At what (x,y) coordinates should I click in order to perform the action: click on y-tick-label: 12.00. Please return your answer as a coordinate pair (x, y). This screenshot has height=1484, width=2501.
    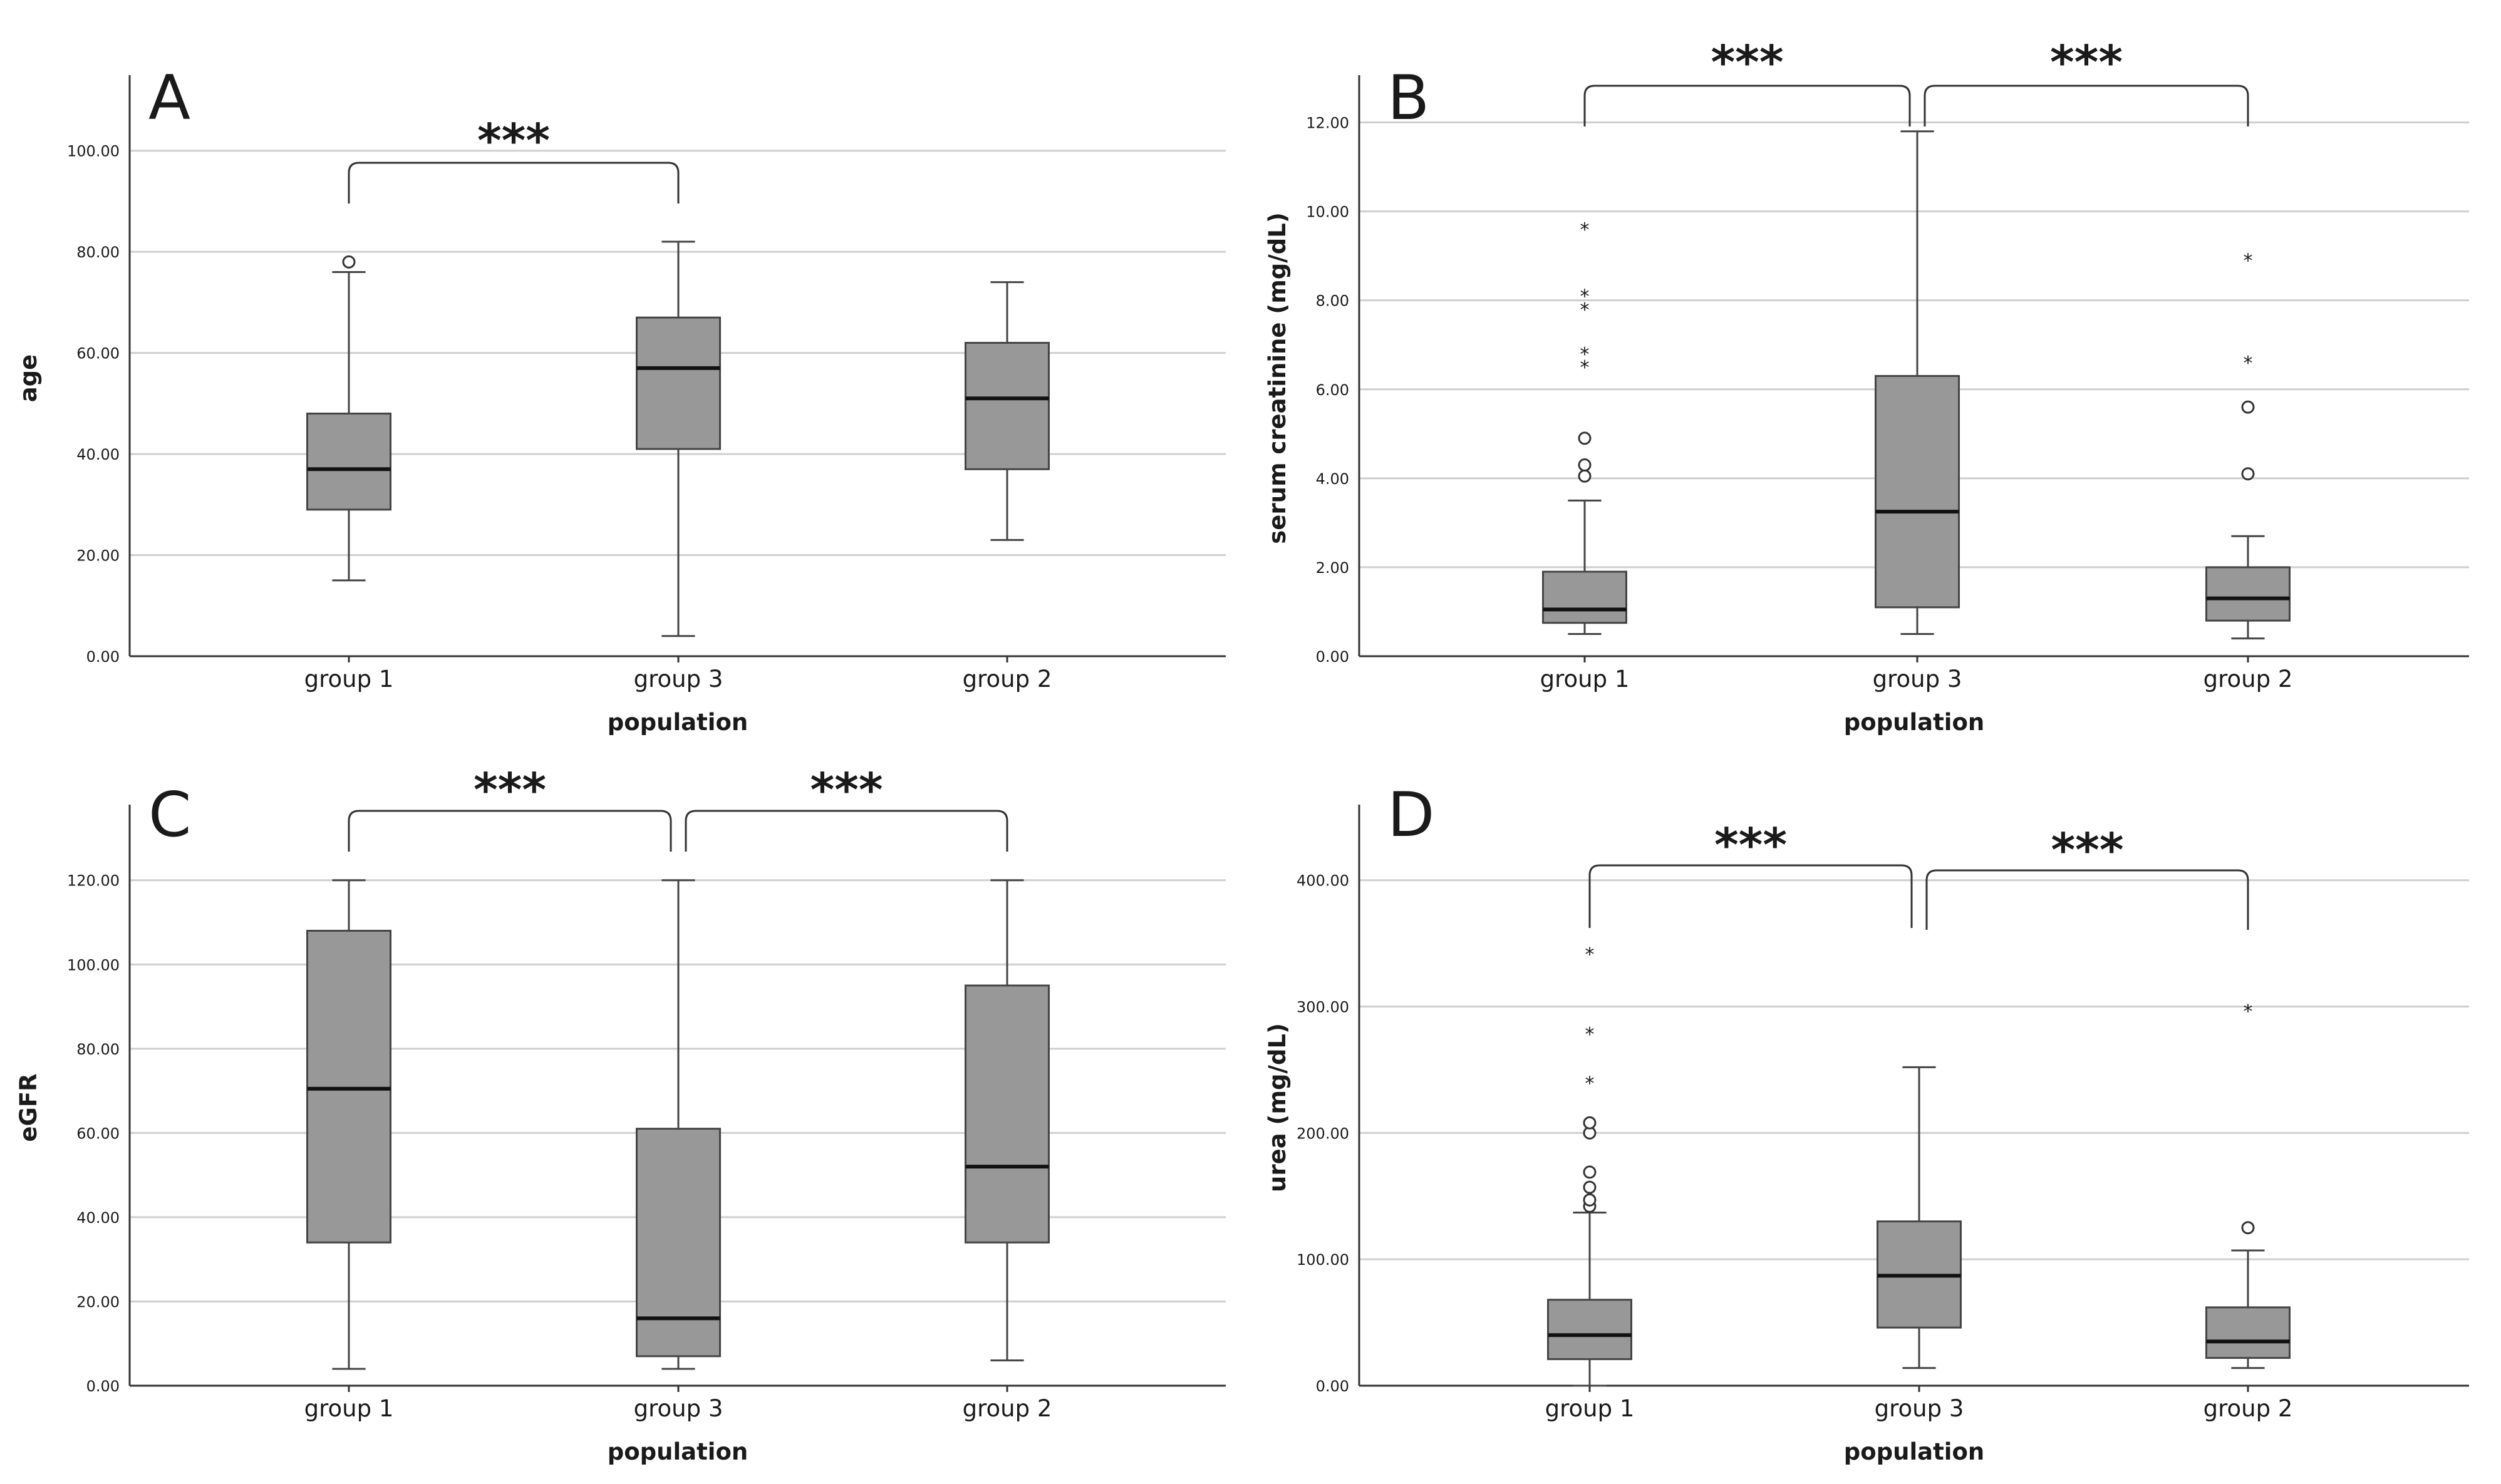
    Looking at the image, I should click on (1327, 123).